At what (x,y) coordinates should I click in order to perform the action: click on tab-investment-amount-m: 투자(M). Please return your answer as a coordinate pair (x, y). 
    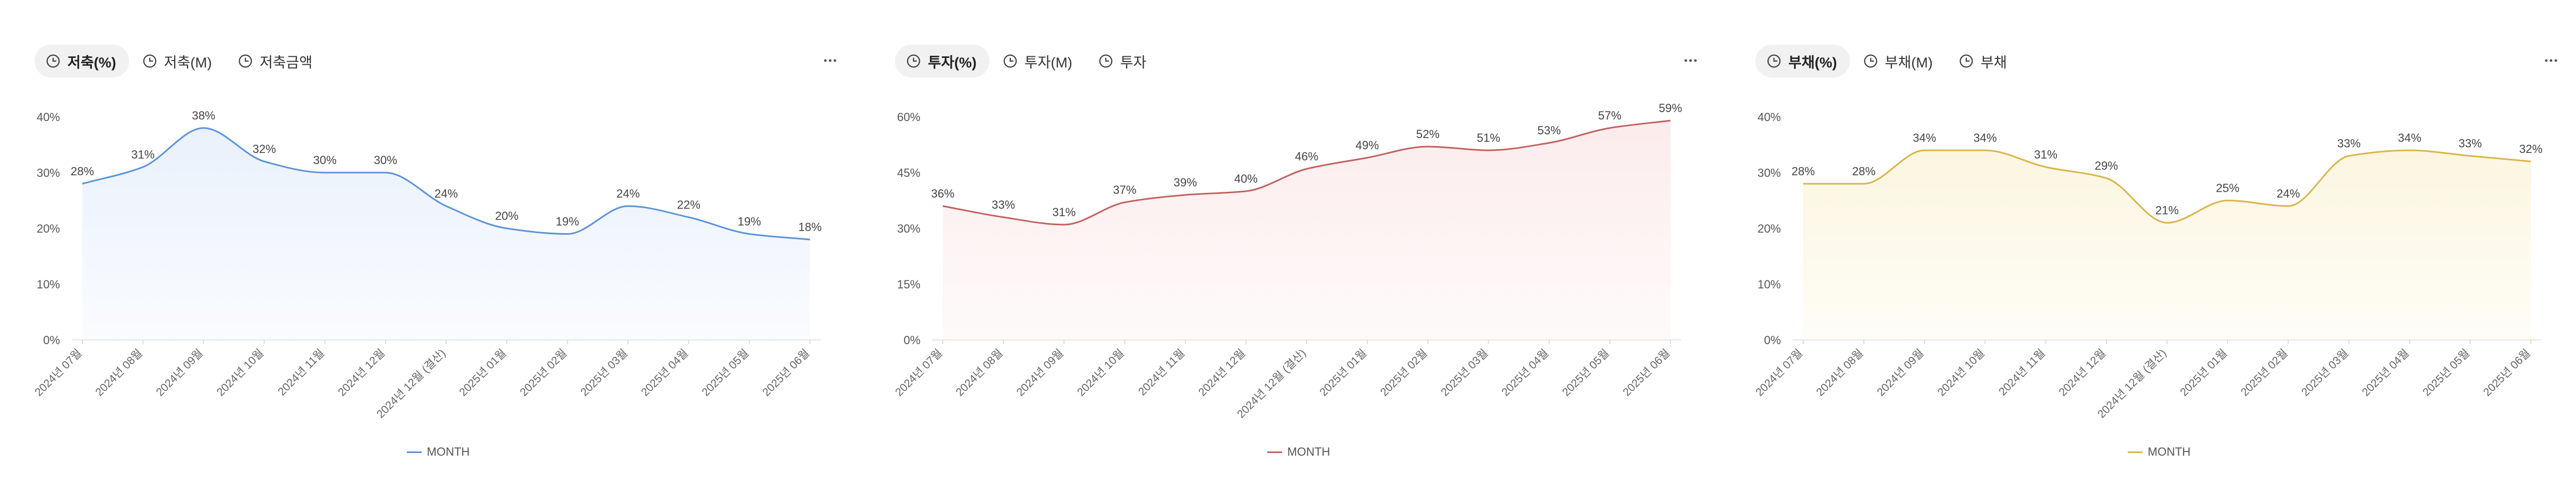
    Looking at the image, I should click on (1039, 61).